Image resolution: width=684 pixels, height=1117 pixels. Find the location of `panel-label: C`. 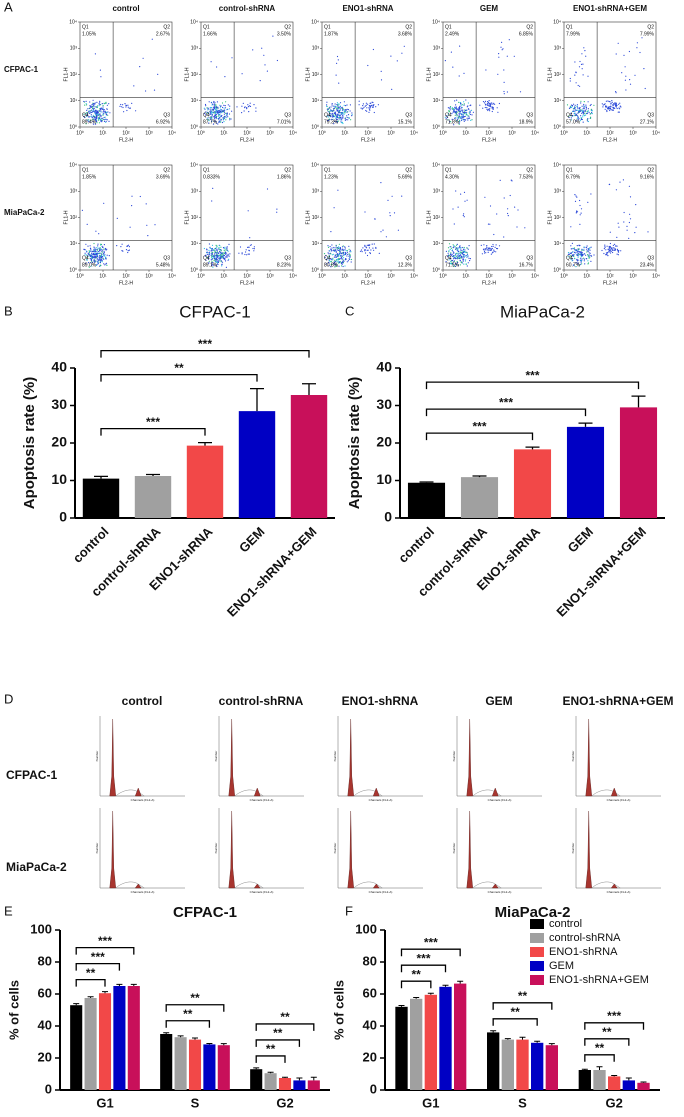

panel-label: C is located at coordinates (349, 310).